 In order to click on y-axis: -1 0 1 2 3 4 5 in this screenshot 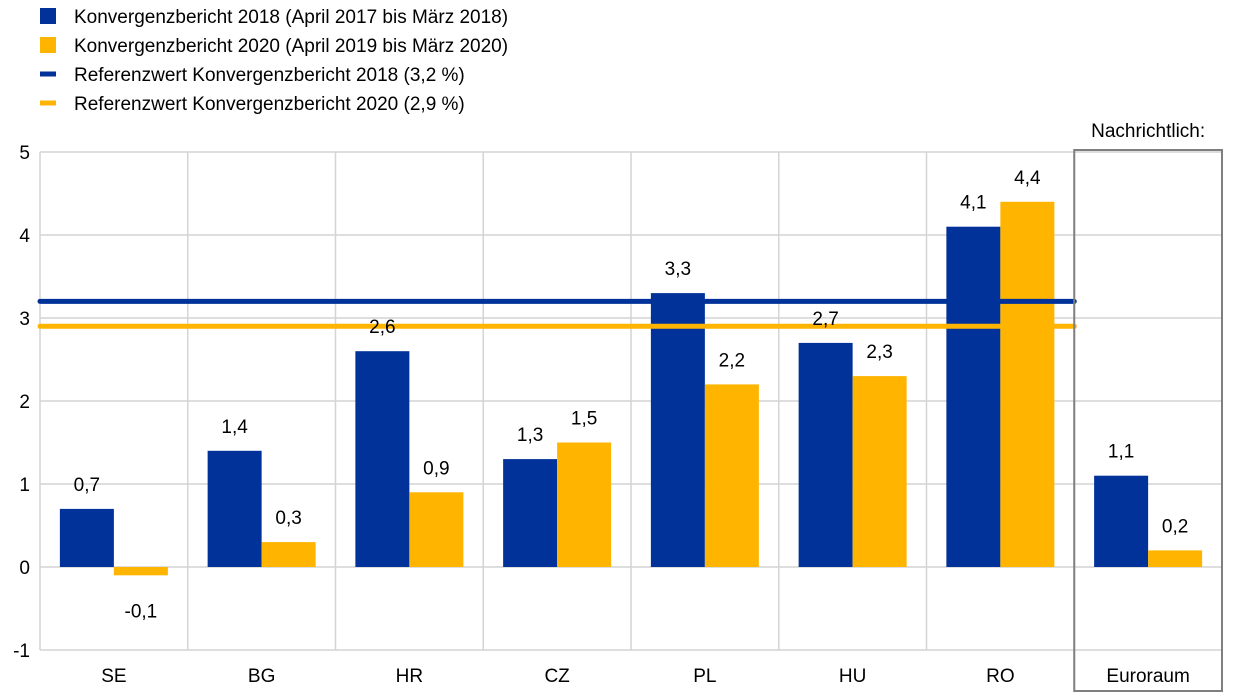, I will do `click(21, 402)`.